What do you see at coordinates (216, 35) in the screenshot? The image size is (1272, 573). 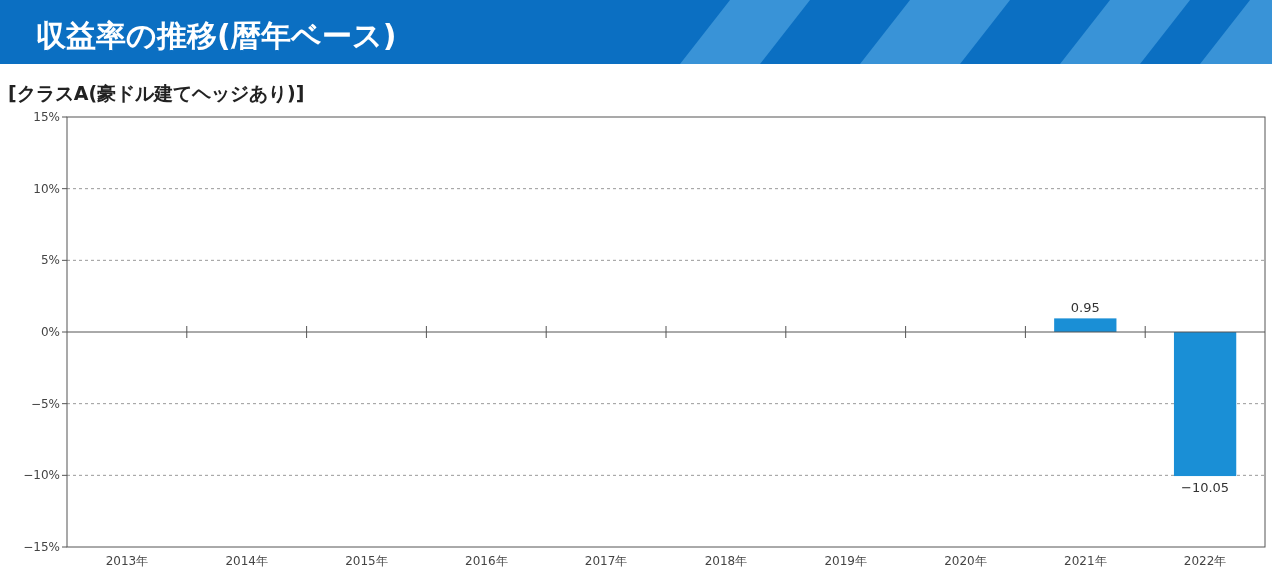 I see `chart-title: 収益率の推移(暦年ベース)` at bounding box center [216, 35].